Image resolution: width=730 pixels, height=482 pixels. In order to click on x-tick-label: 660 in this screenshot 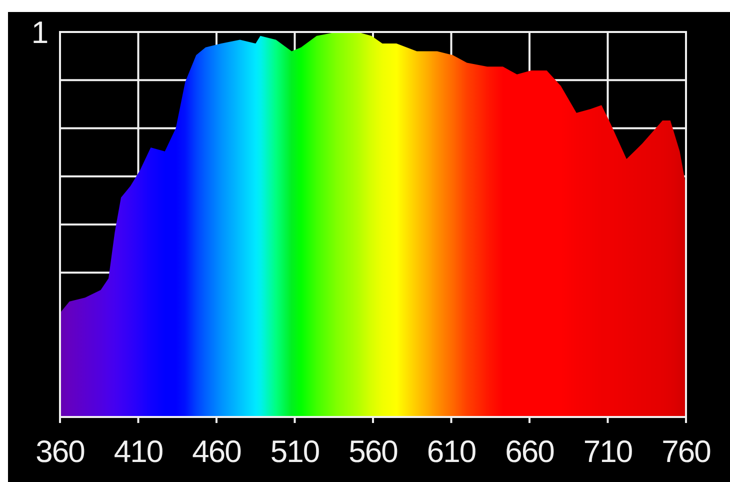, I will do `click(530, 451)`.